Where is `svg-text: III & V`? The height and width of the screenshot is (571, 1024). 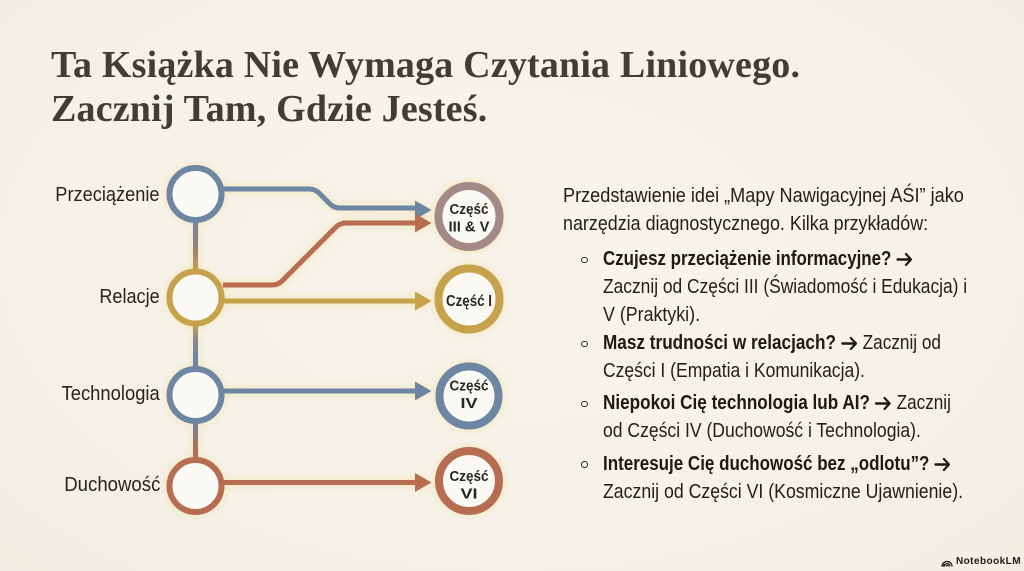
svg-text: III & V is located at coordinates (469, 228).